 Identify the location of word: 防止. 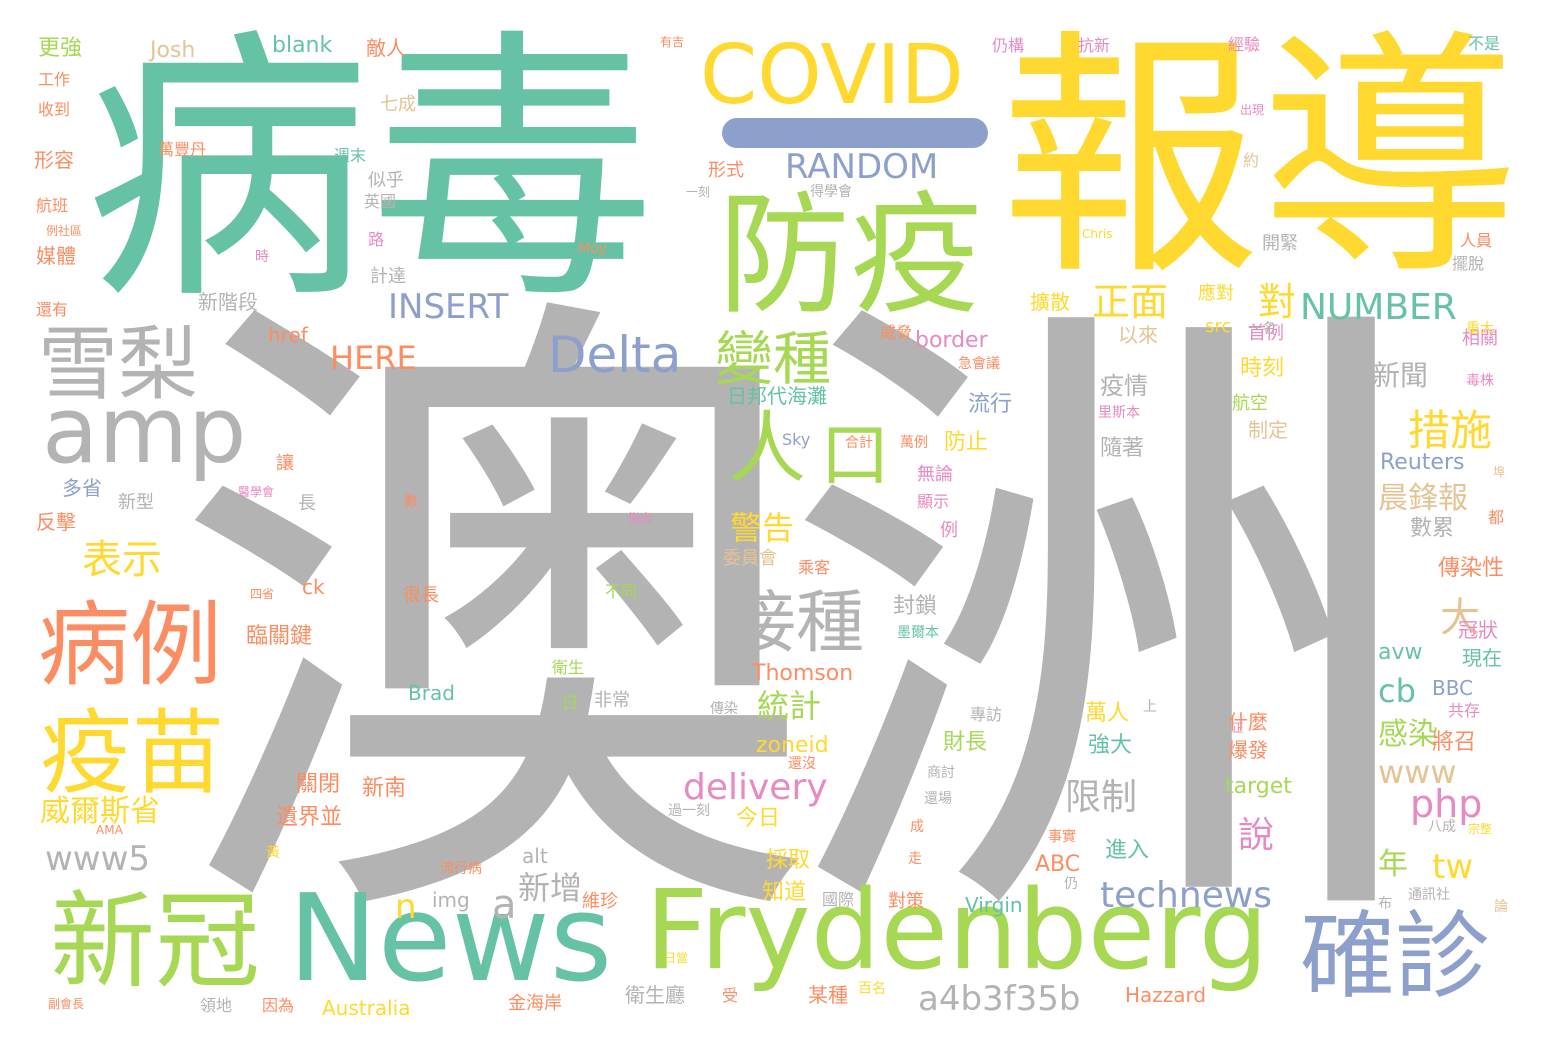
(966, 442).